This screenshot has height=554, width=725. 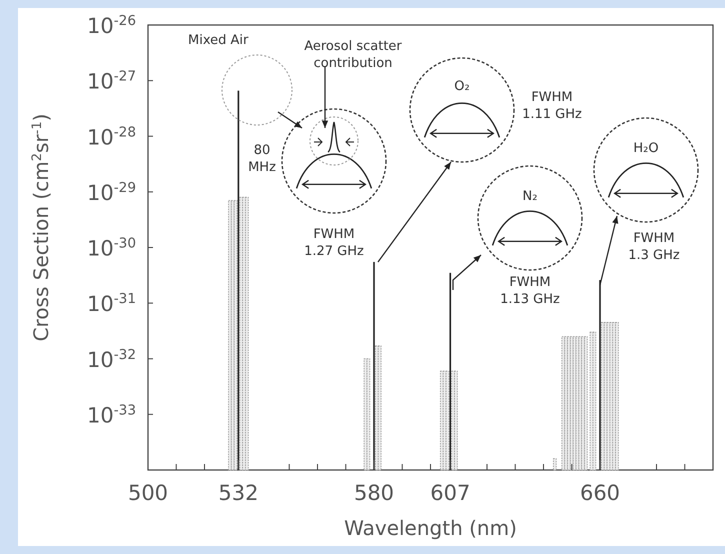 I want to click on y-tick-label: 10$^{-26}$, so click(x=111, y=25).